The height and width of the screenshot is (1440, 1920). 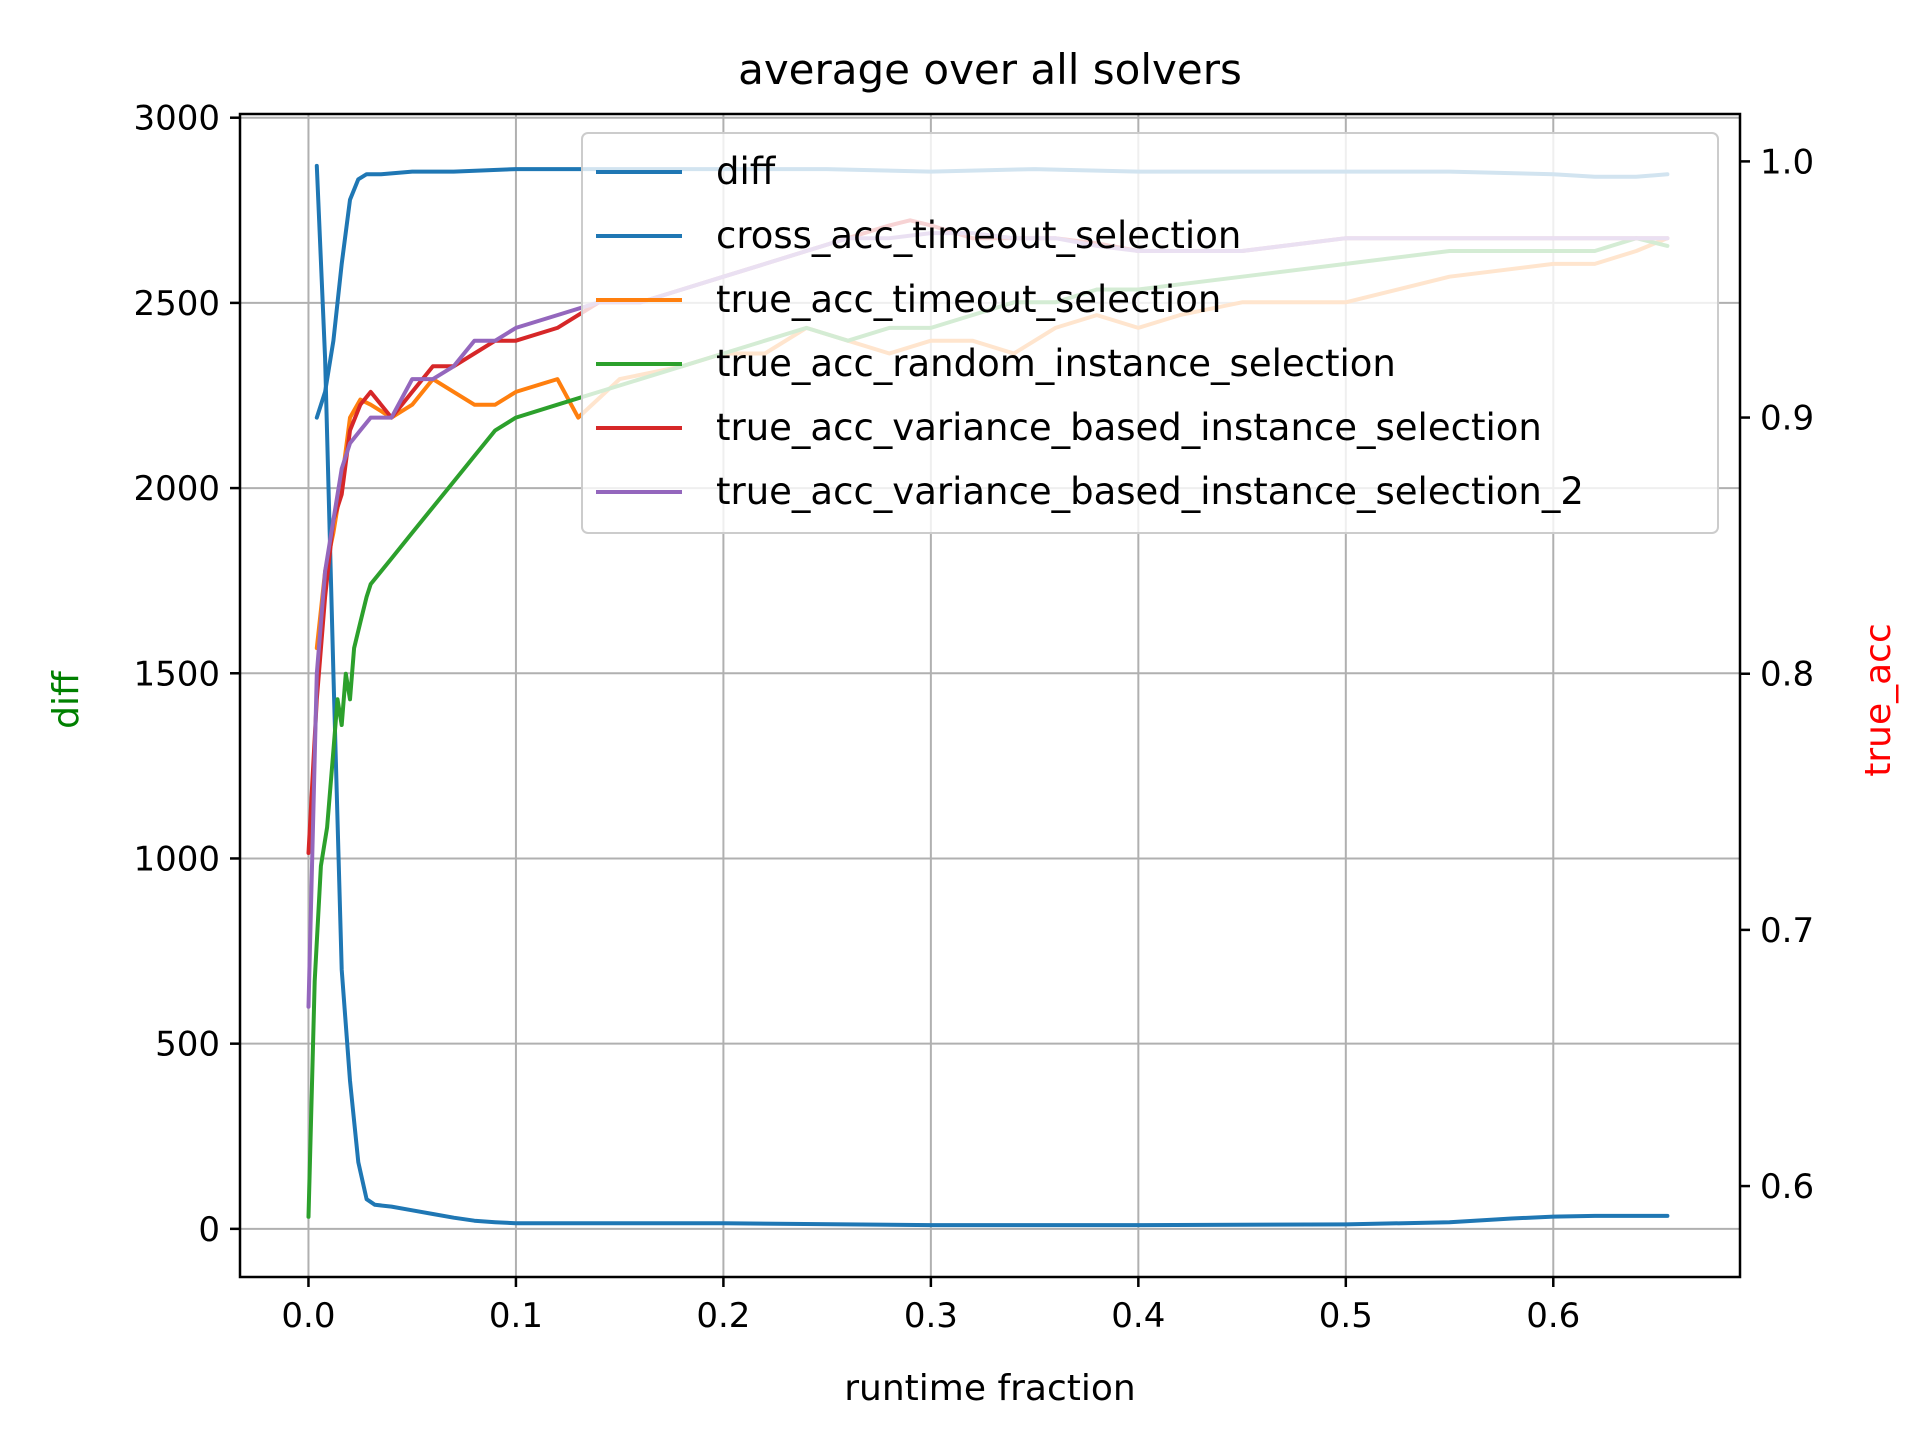 I want to click on y-left-tick-label: 2500, so click(x=176, y=304).